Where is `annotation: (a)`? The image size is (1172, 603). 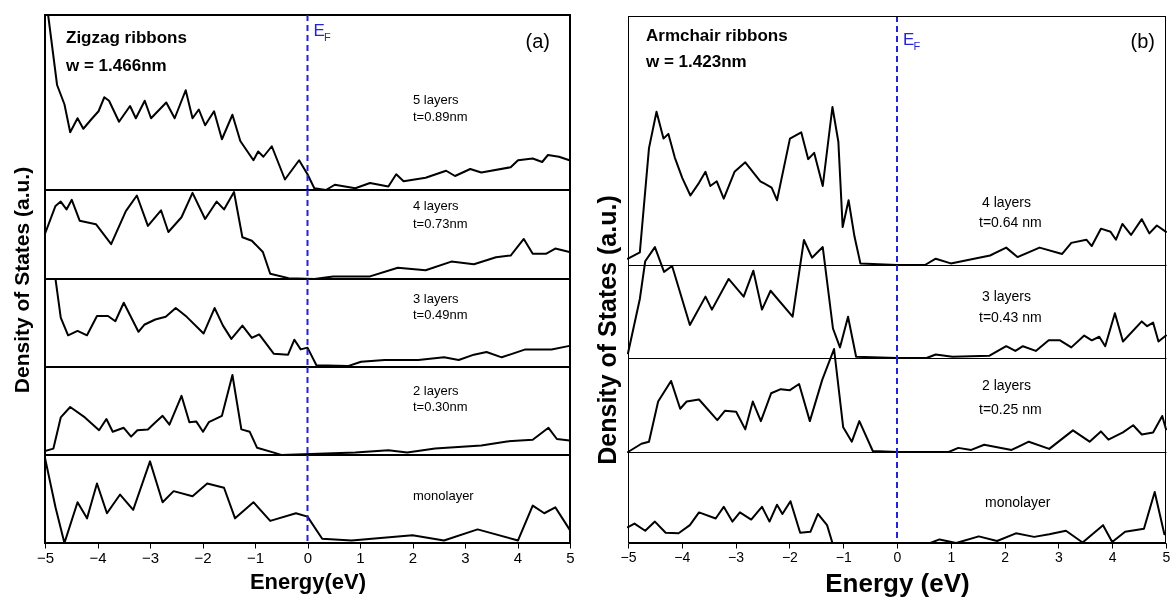
annotation: (a) is located at coordinates (537, 41).